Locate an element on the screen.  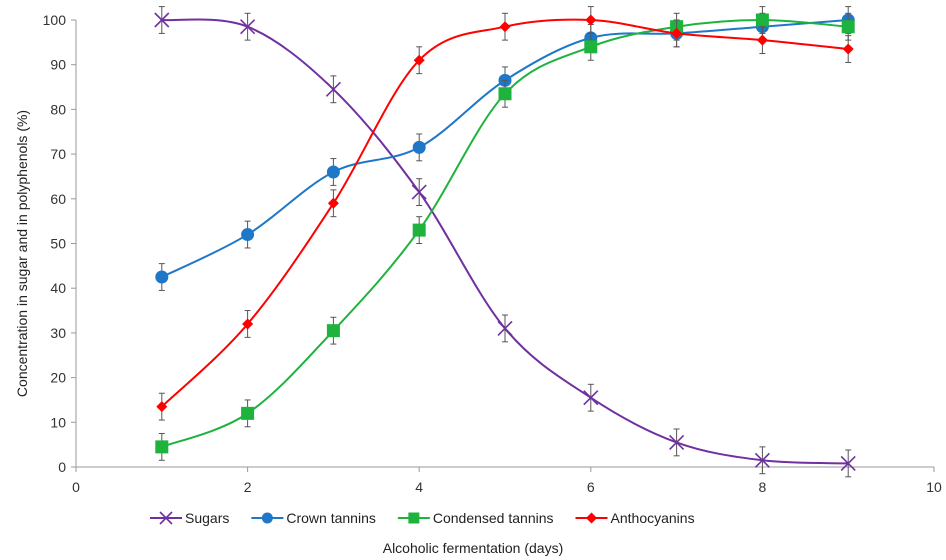
legend-marker-anthocyanins is located at coordinates (592, 518).